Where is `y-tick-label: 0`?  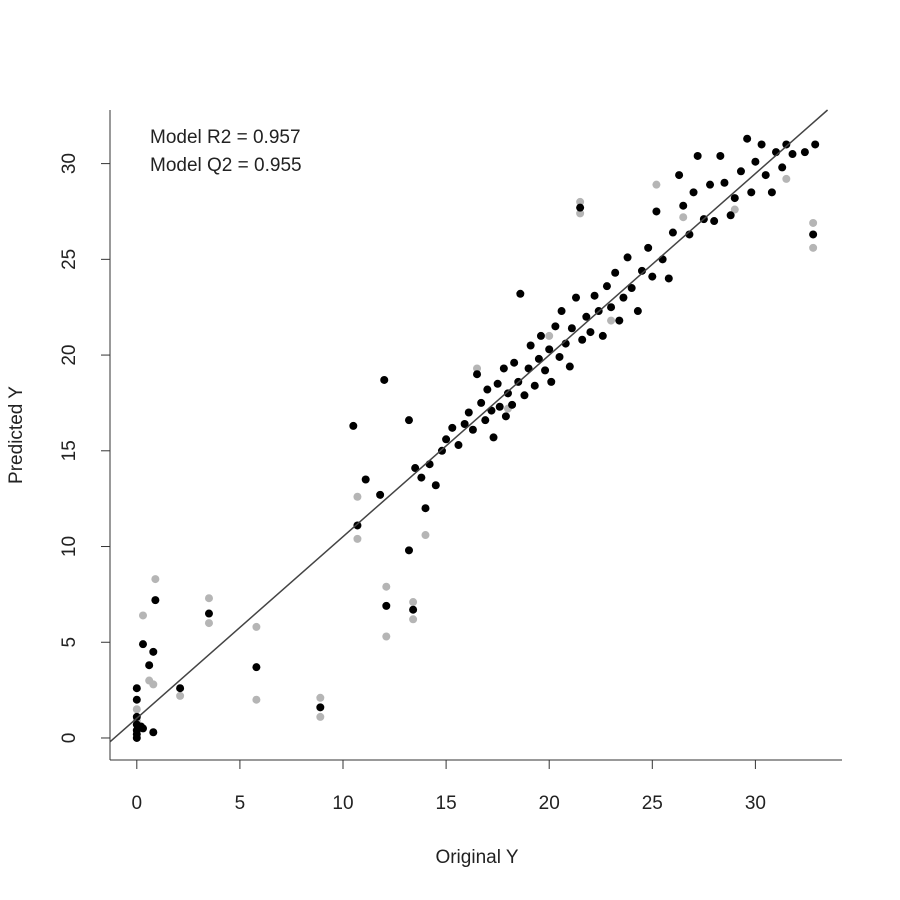 y-tick-label: 0 is located at coordinates (69, 738).